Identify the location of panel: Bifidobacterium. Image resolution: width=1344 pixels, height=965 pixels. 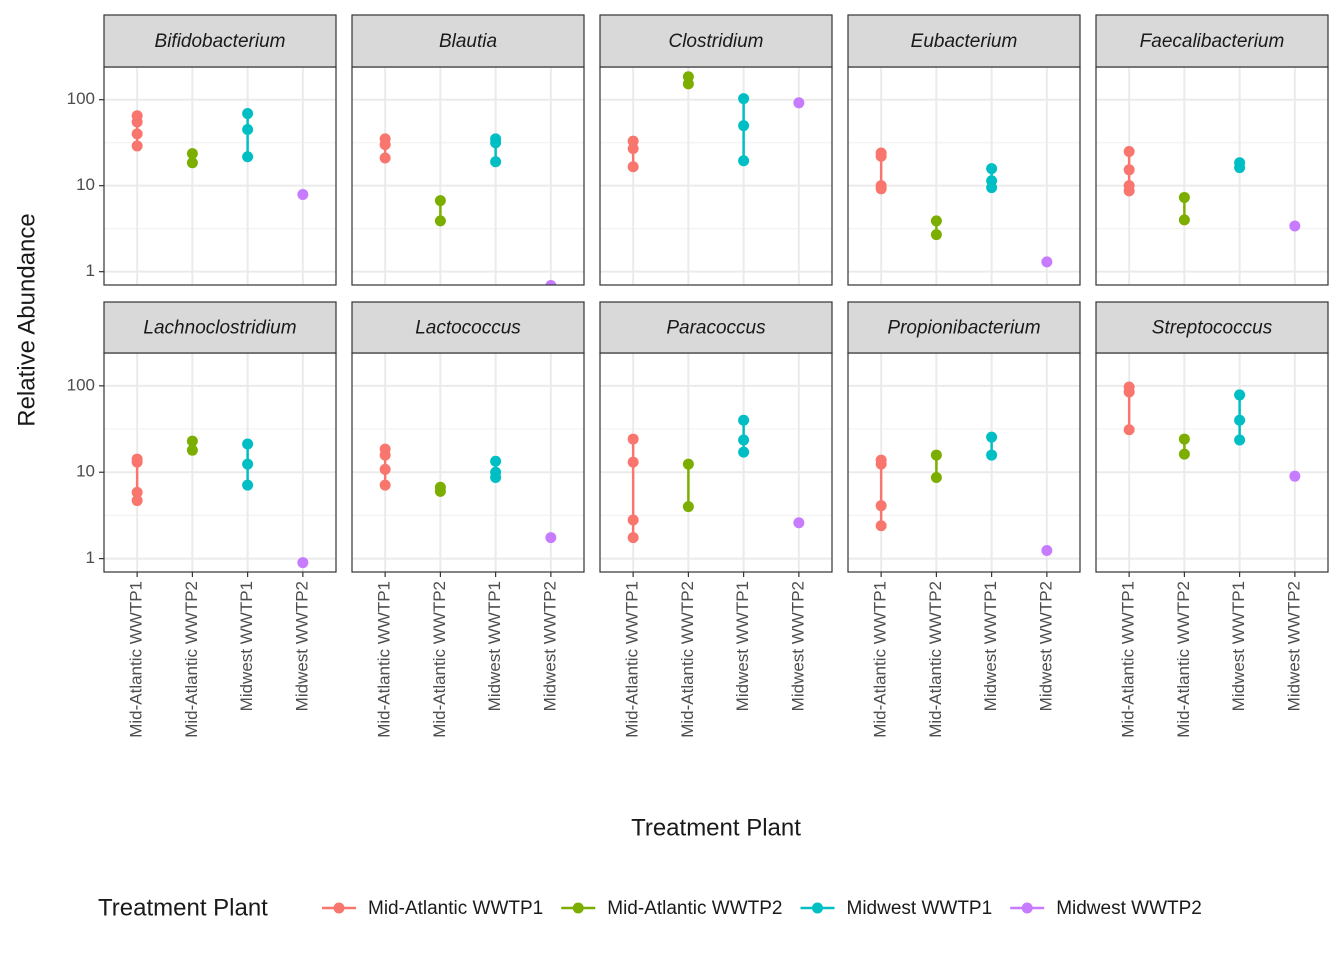
(220, 150).